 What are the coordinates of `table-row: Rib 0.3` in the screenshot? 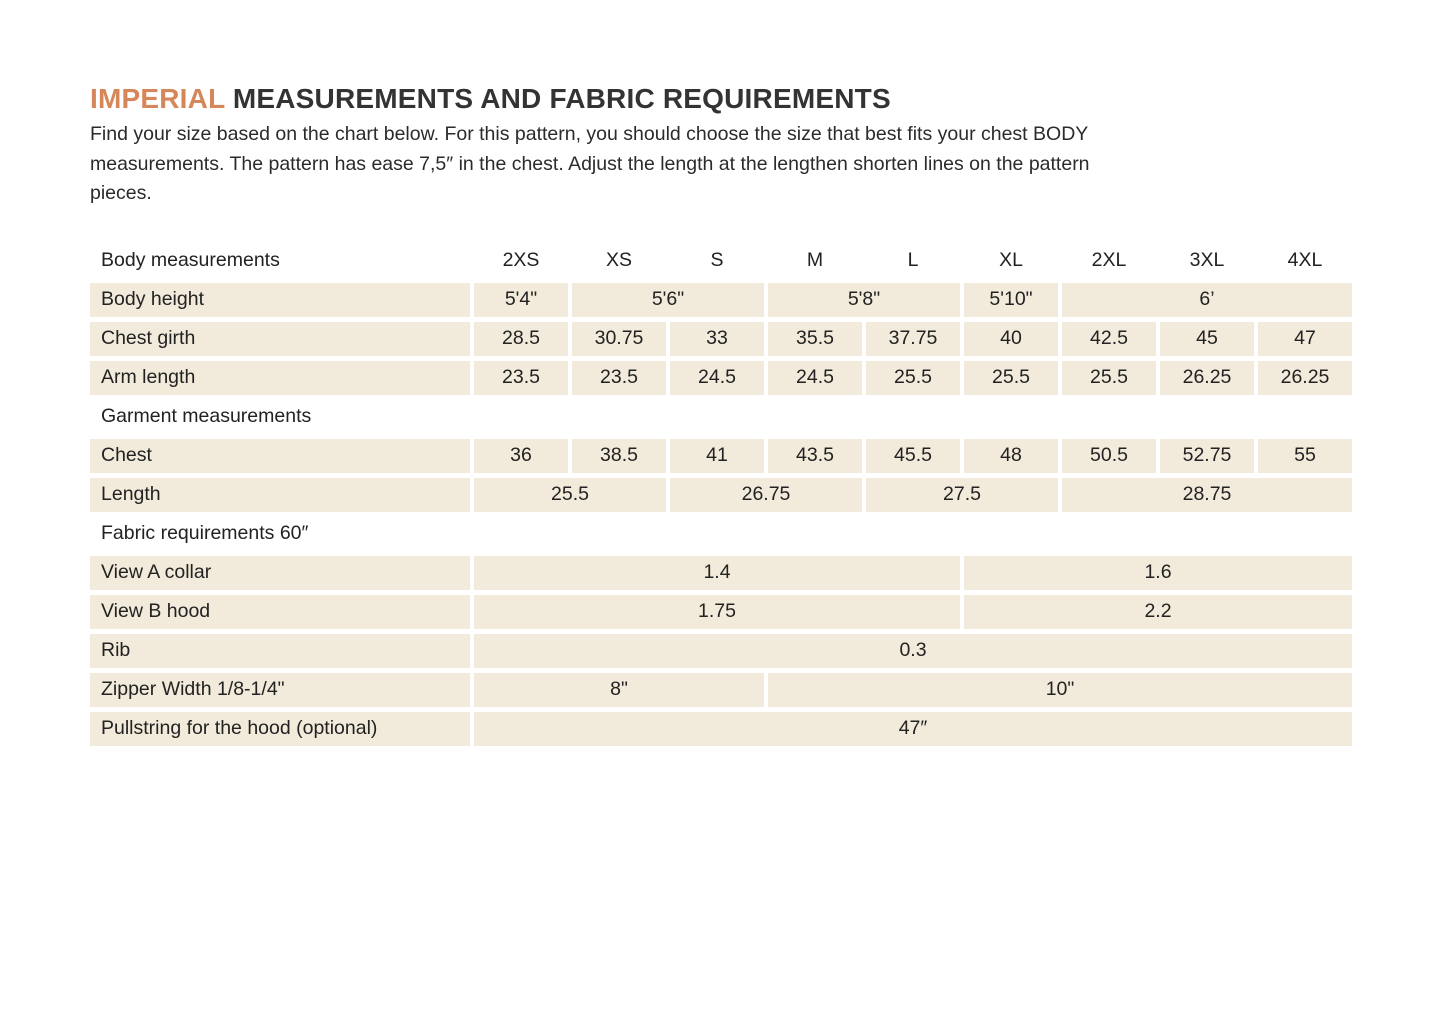 It's located at (721, 650).